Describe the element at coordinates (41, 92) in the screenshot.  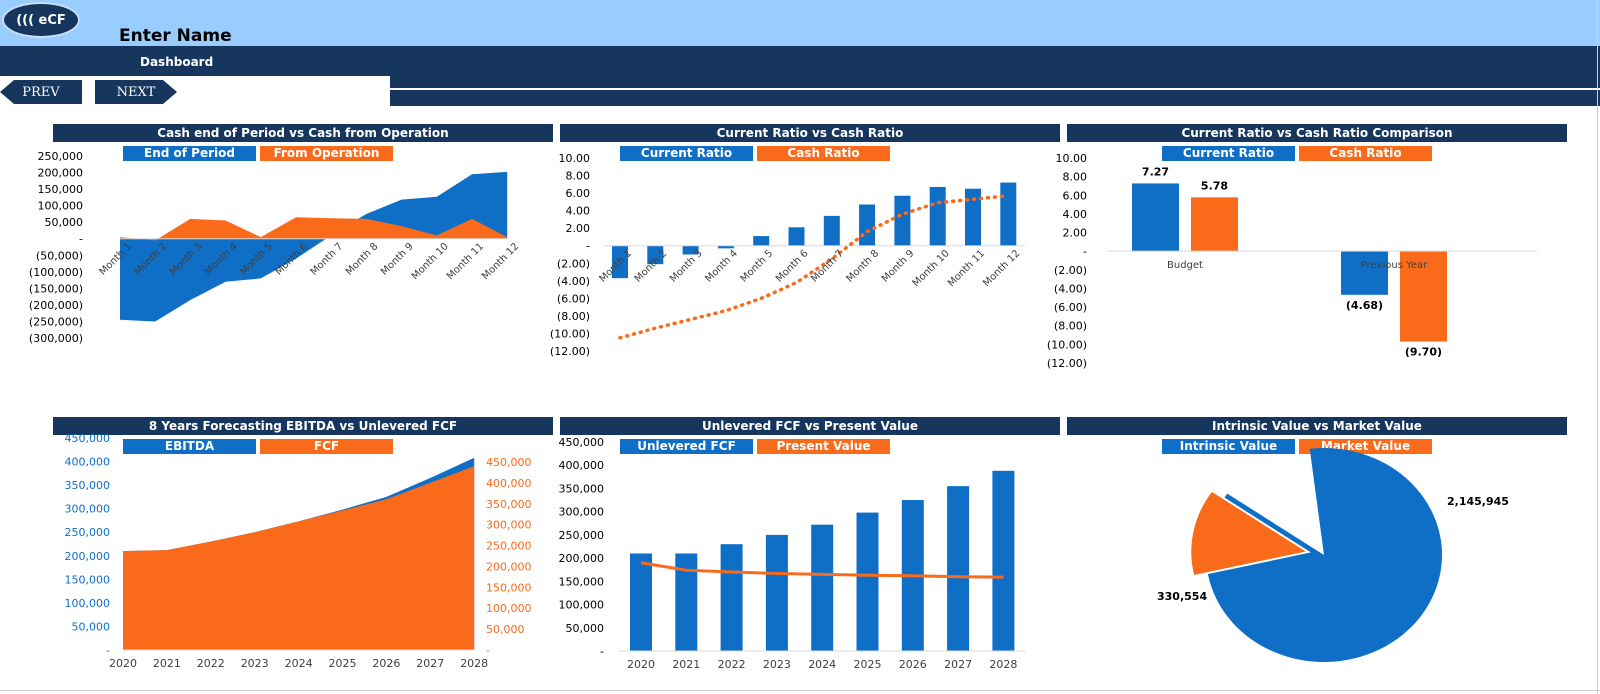
I see `prev-button: PREV` at that location.